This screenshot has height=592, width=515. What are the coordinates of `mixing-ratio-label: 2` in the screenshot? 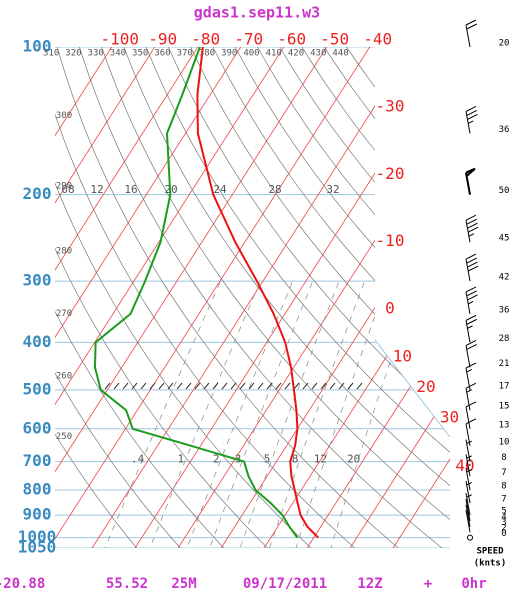 It's located at (216, 459).